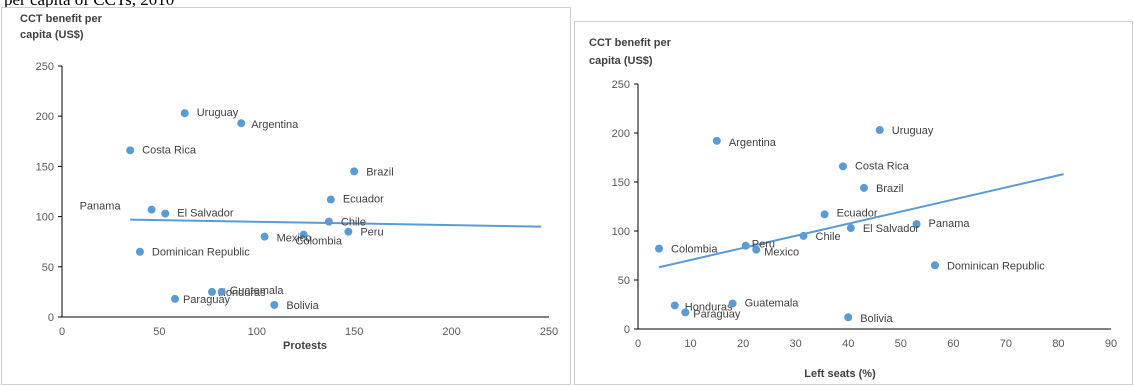 This screenshot has width=1134, height=386. I want to click on x-tick-label: 80, so click(1058, 344).